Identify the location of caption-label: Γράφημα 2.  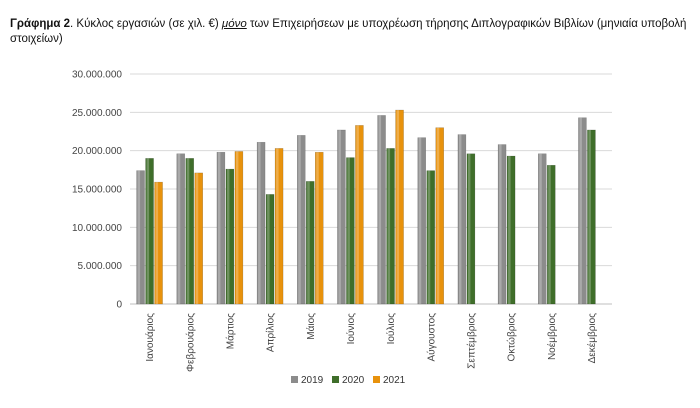
(40, 24).